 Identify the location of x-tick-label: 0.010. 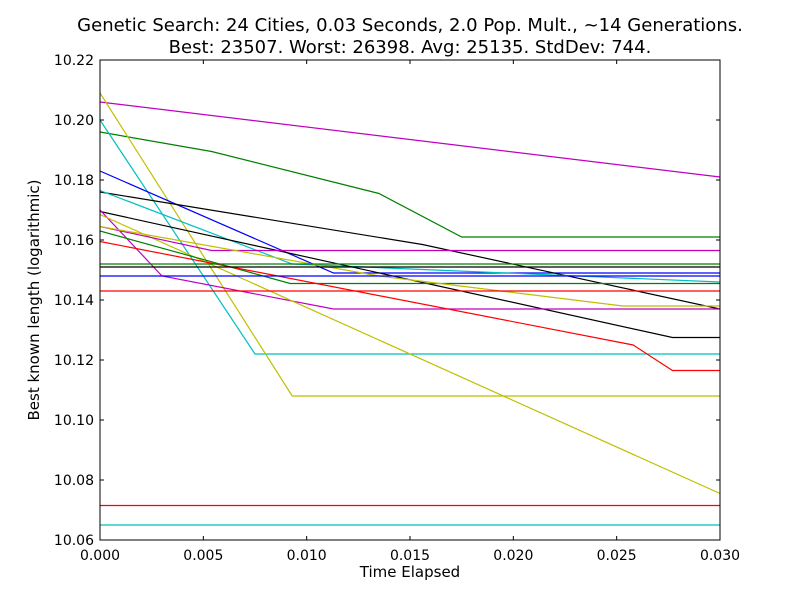
(307, 556).